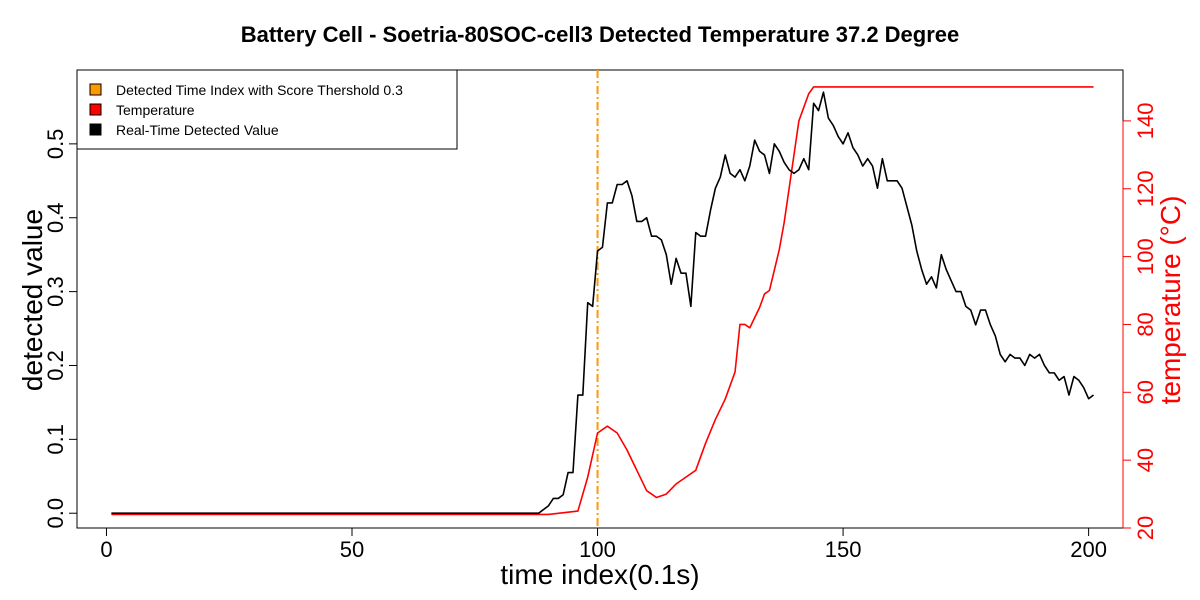 This screenshot has width=1200, height=600. I want to click on y-left-tick-label: 0.4, so click(55, 217).